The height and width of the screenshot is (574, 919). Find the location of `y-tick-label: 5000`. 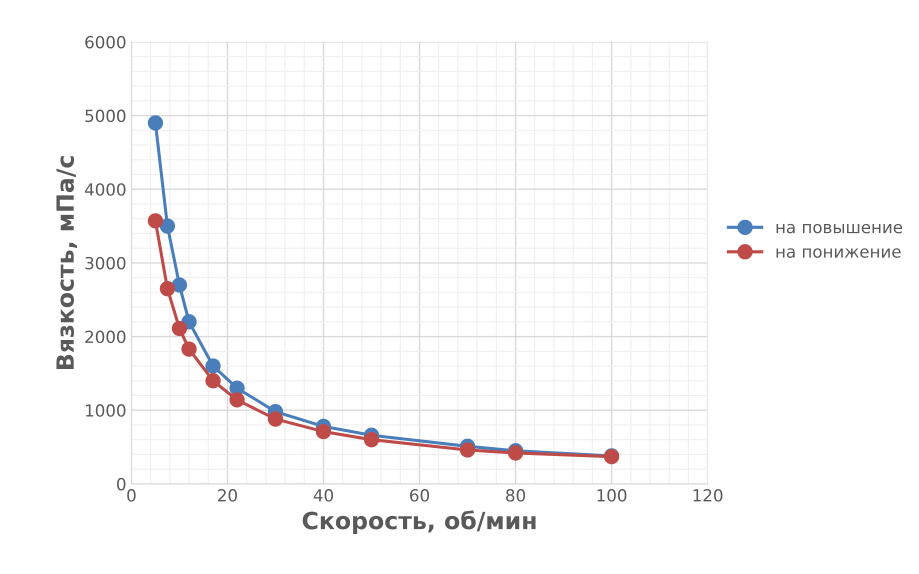

y-tick-label: 5000 is located at coordinates (105, 116).